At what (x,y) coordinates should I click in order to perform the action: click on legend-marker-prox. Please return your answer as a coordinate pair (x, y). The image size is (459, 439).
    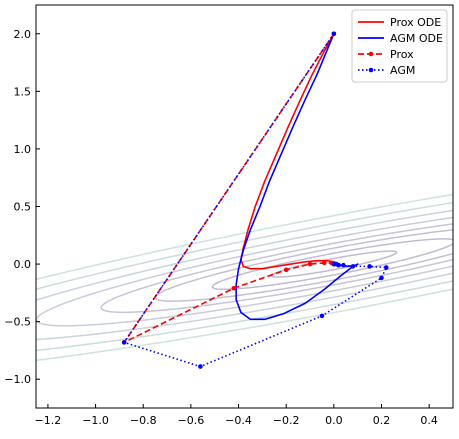
    Looking at the image, I should click on (371, 54).